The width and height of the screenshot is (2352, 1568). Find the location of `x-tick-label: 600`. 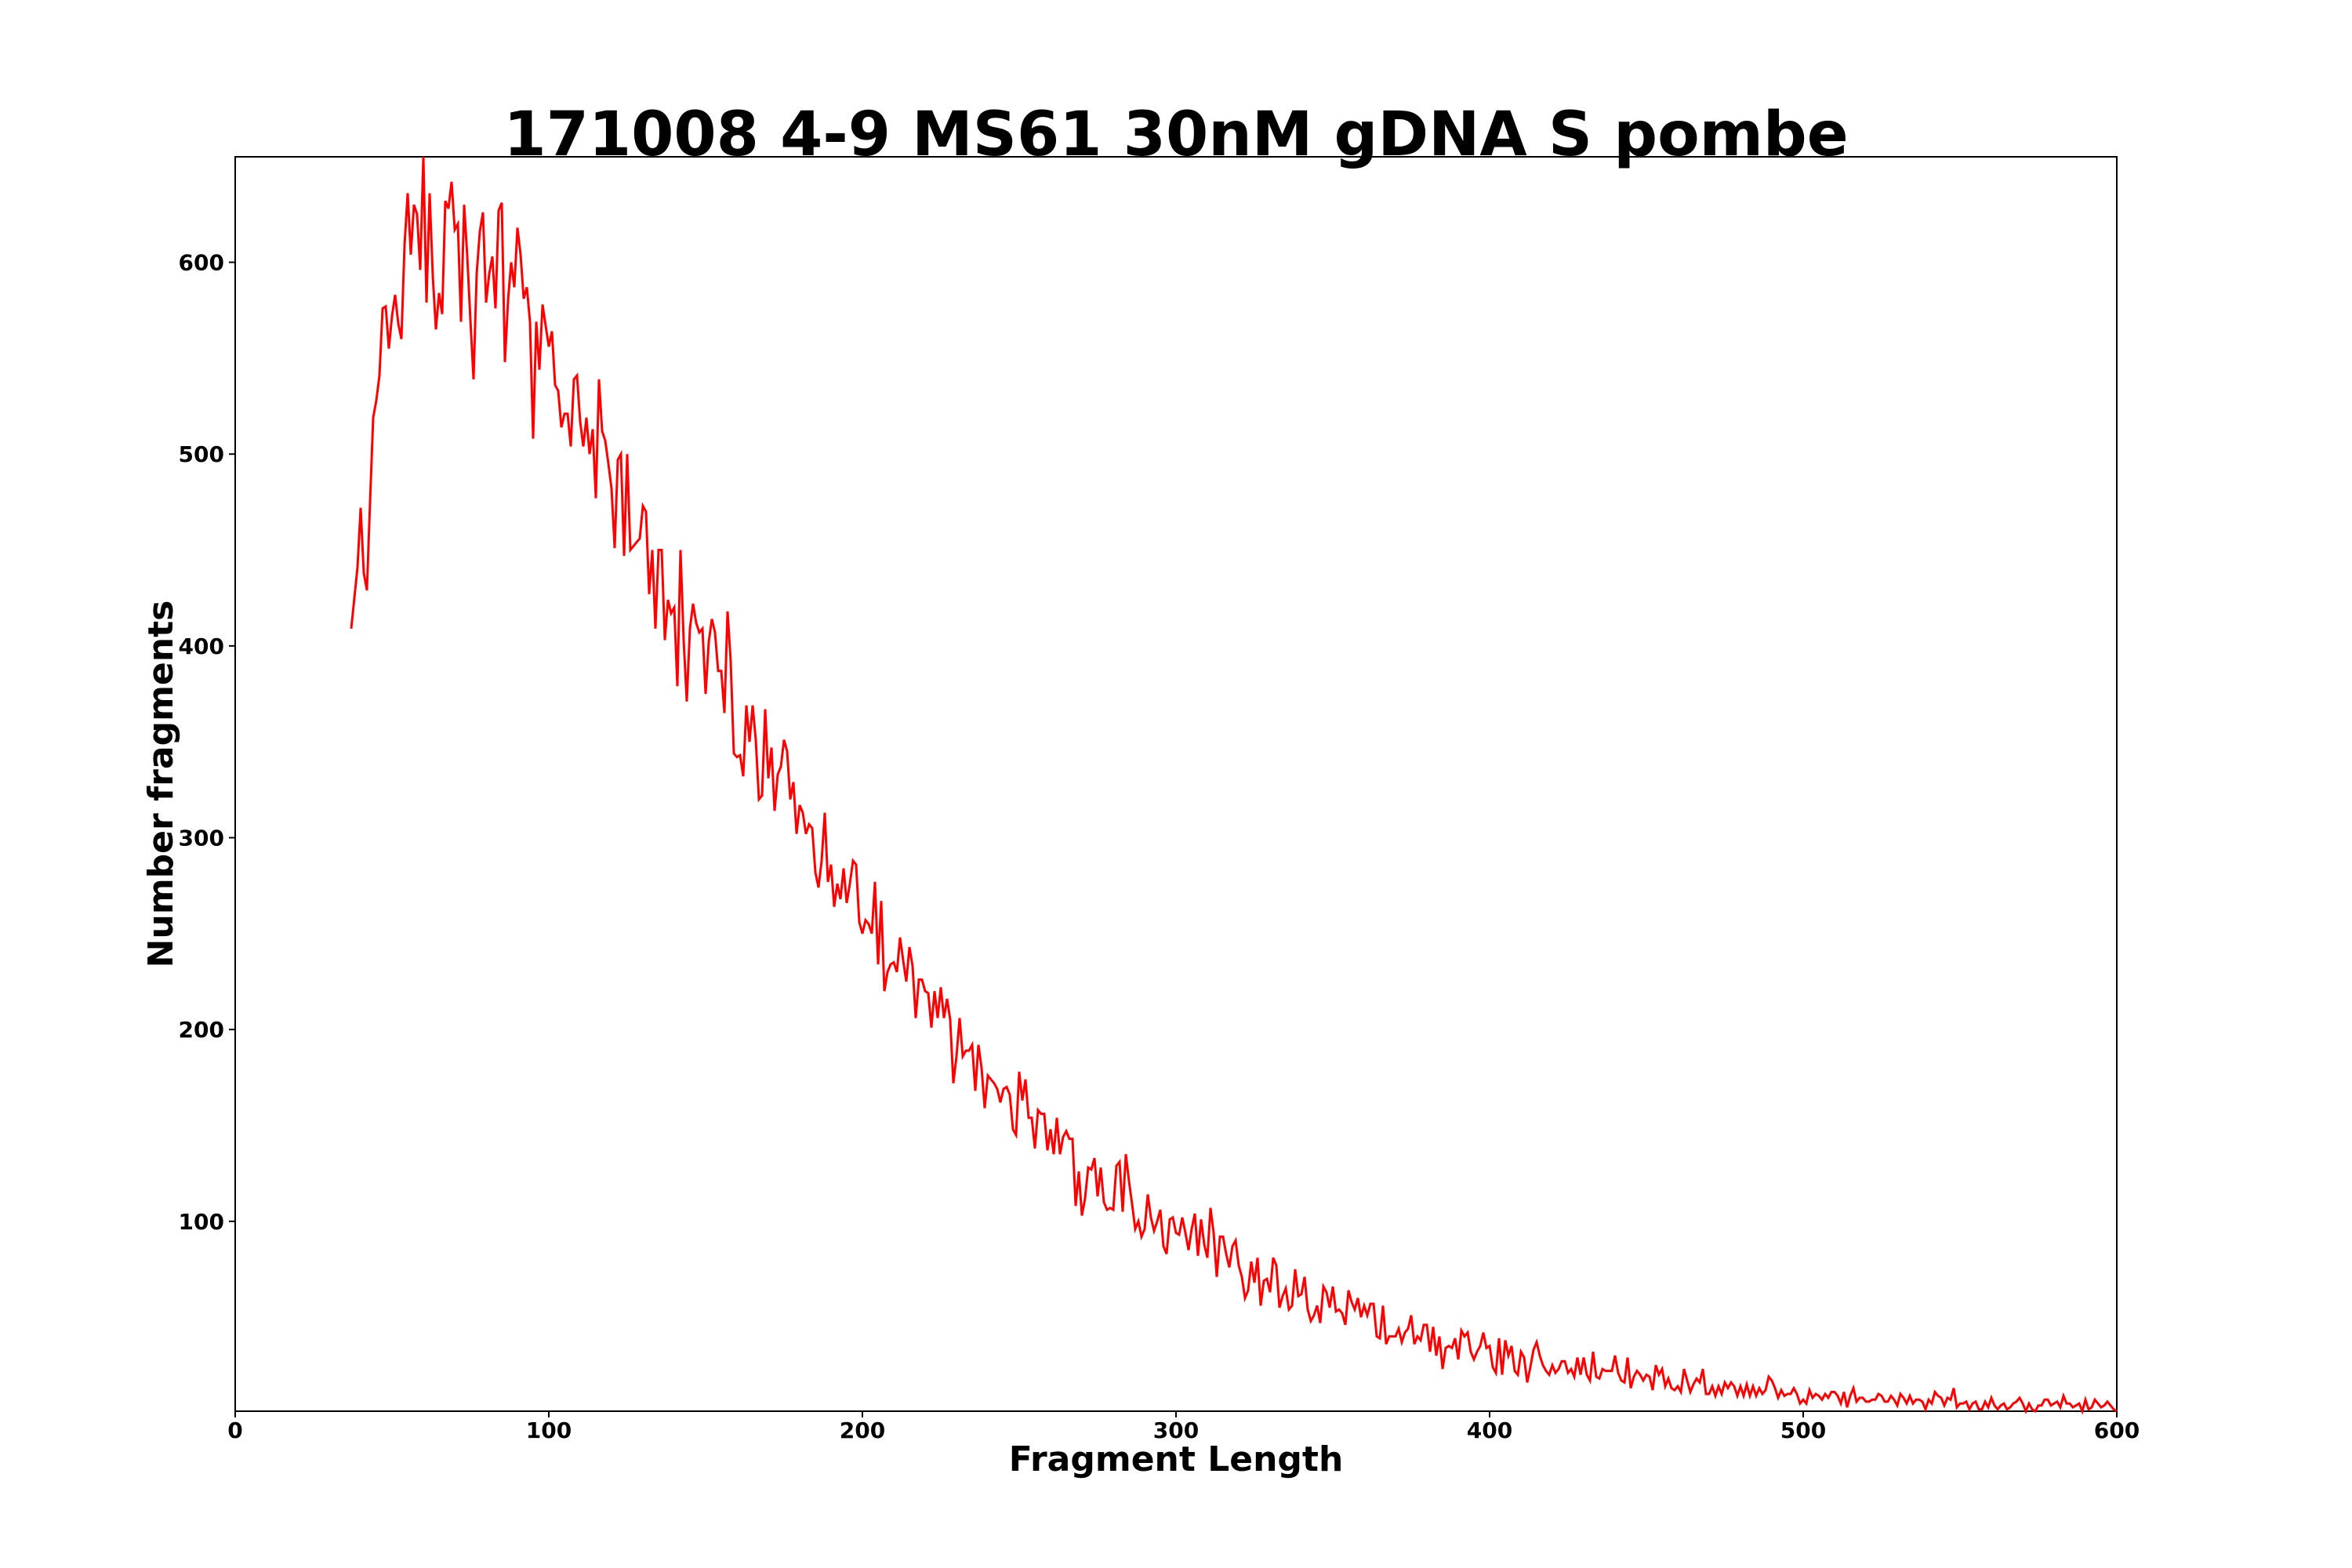

x-tick-label: 600 is located at coordinates (2117, 1430).